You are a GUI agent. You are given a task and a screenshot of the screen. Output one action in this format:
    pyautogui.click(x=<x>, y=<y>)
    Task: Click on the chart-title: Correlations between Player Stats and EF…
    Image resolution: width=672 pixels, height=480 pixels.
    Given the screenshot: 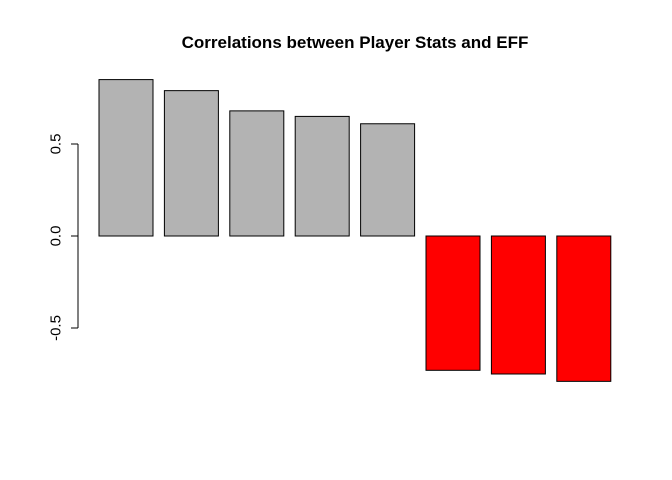 What is the action you would take?
    pyautogui.click(x=355, y=42)
    